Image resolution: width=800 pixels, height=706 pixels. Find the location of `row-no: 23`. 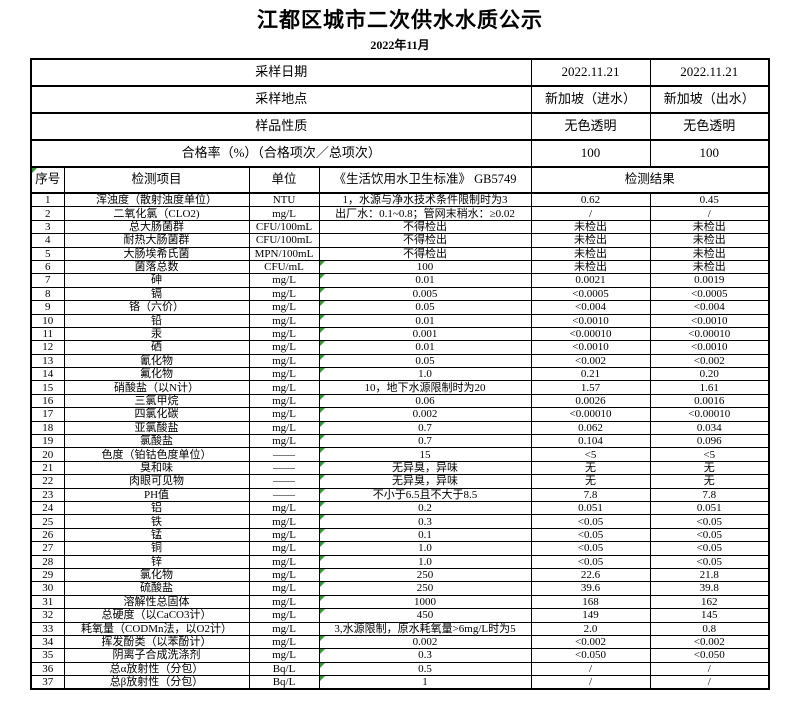

row-no: 23 is located at coordinates (47, 494).